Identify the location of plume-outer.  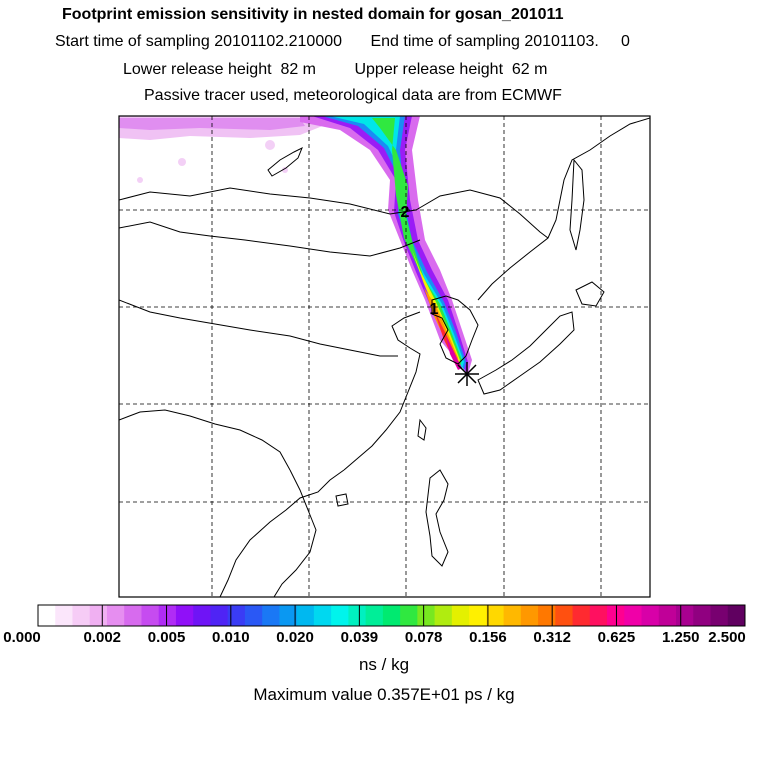
(386, 245).